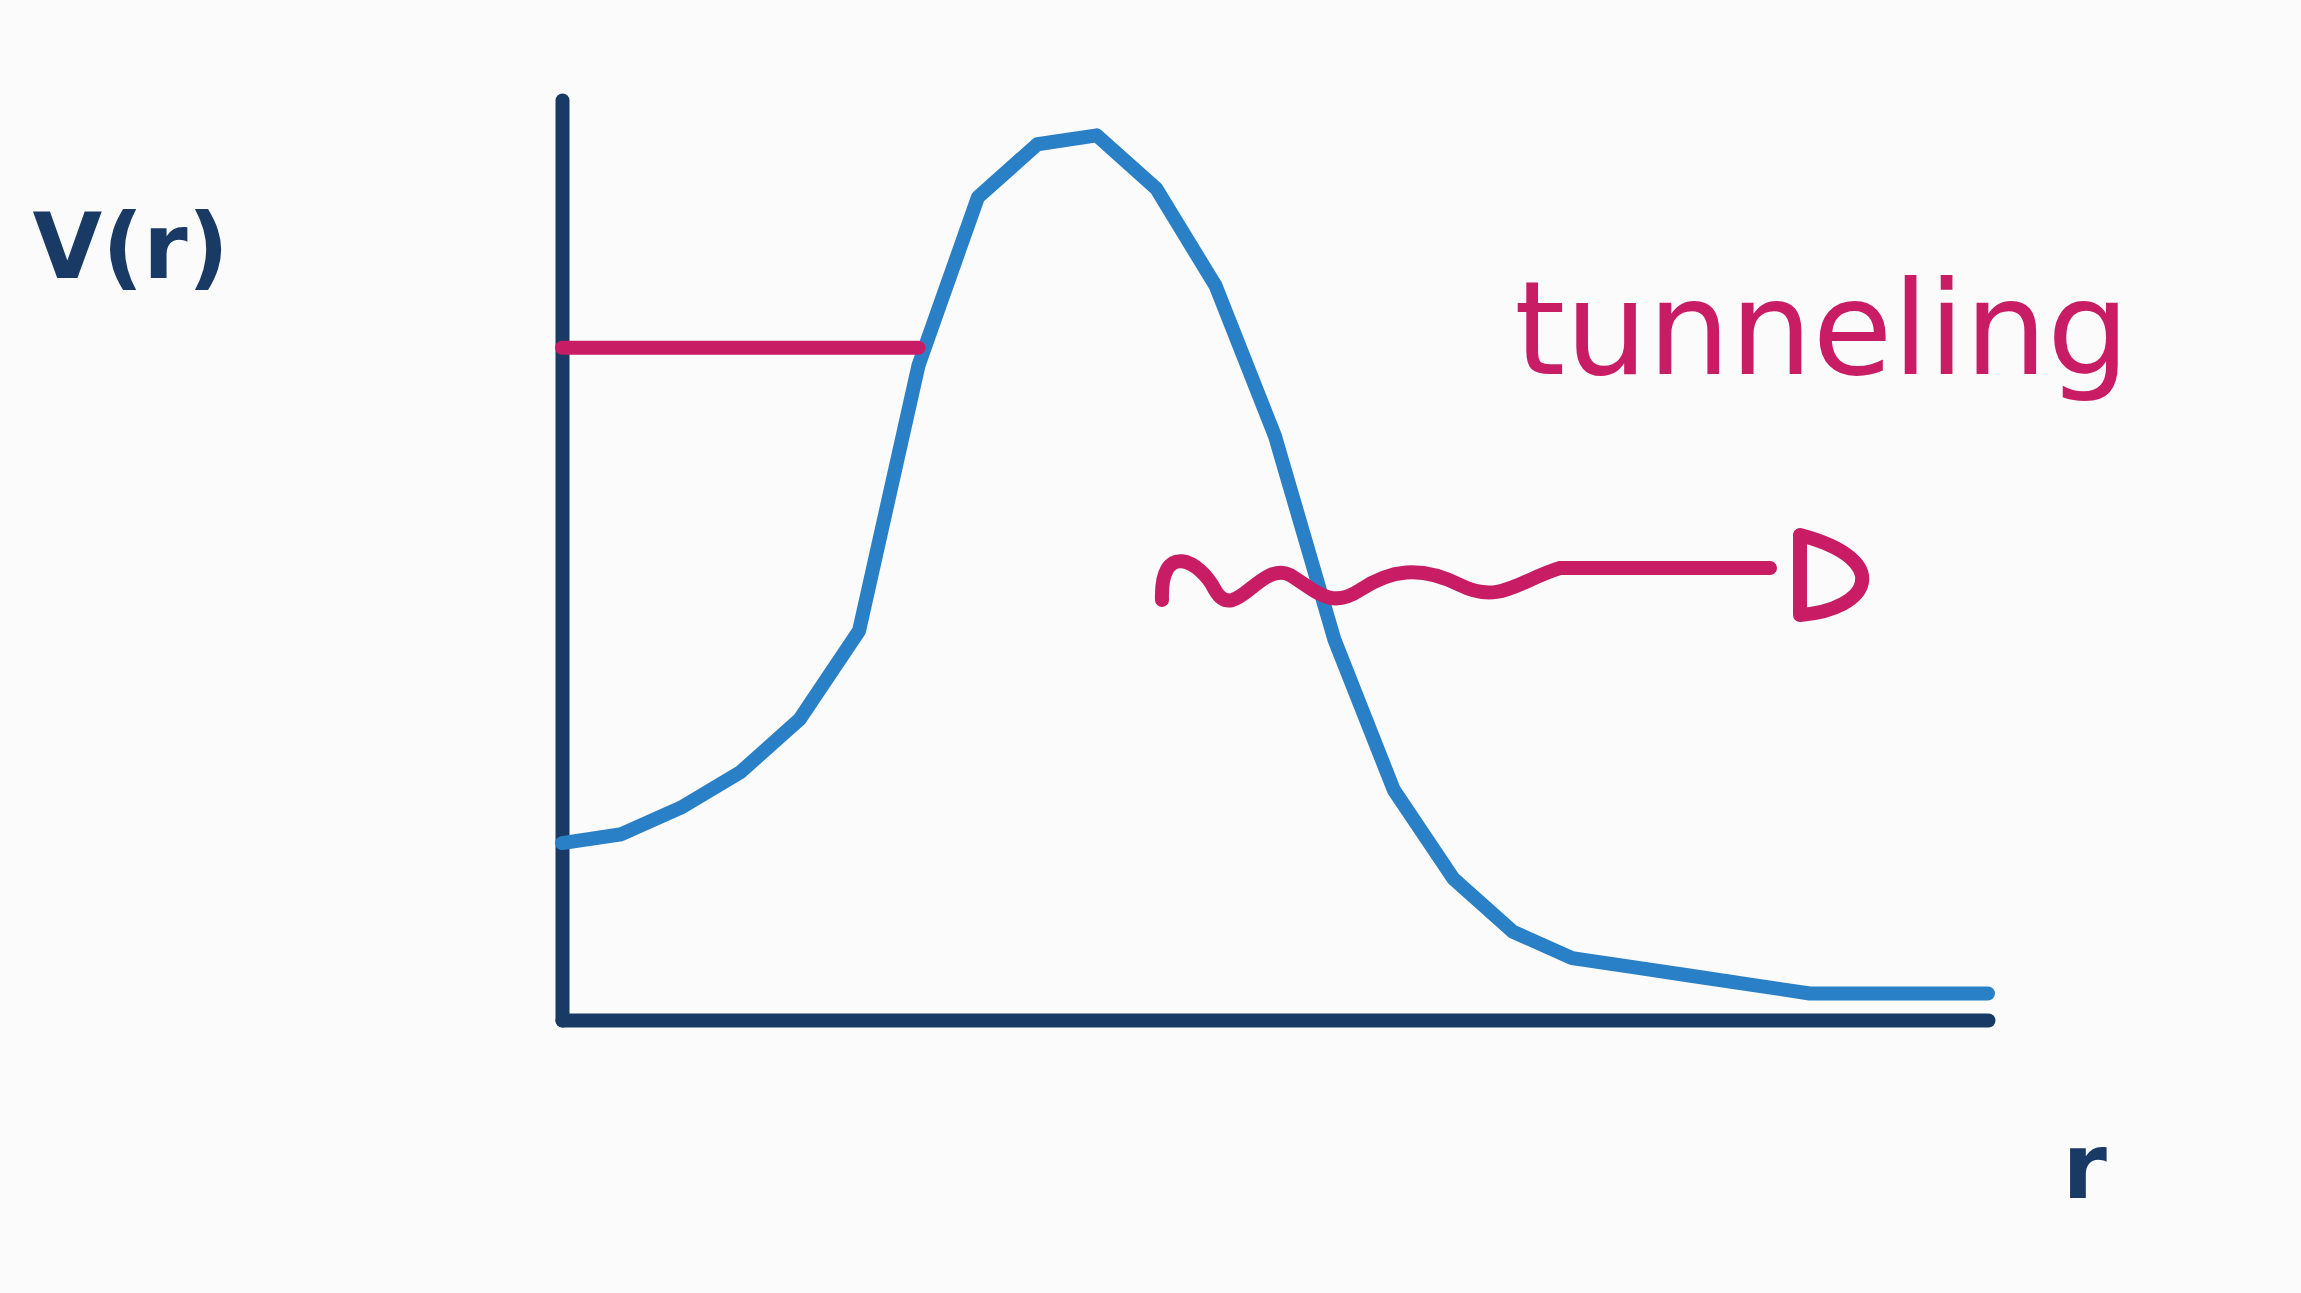 This screenshot has height=1293, width=2301. I want to click on y-axis-title: V(r), so click(130, 246).